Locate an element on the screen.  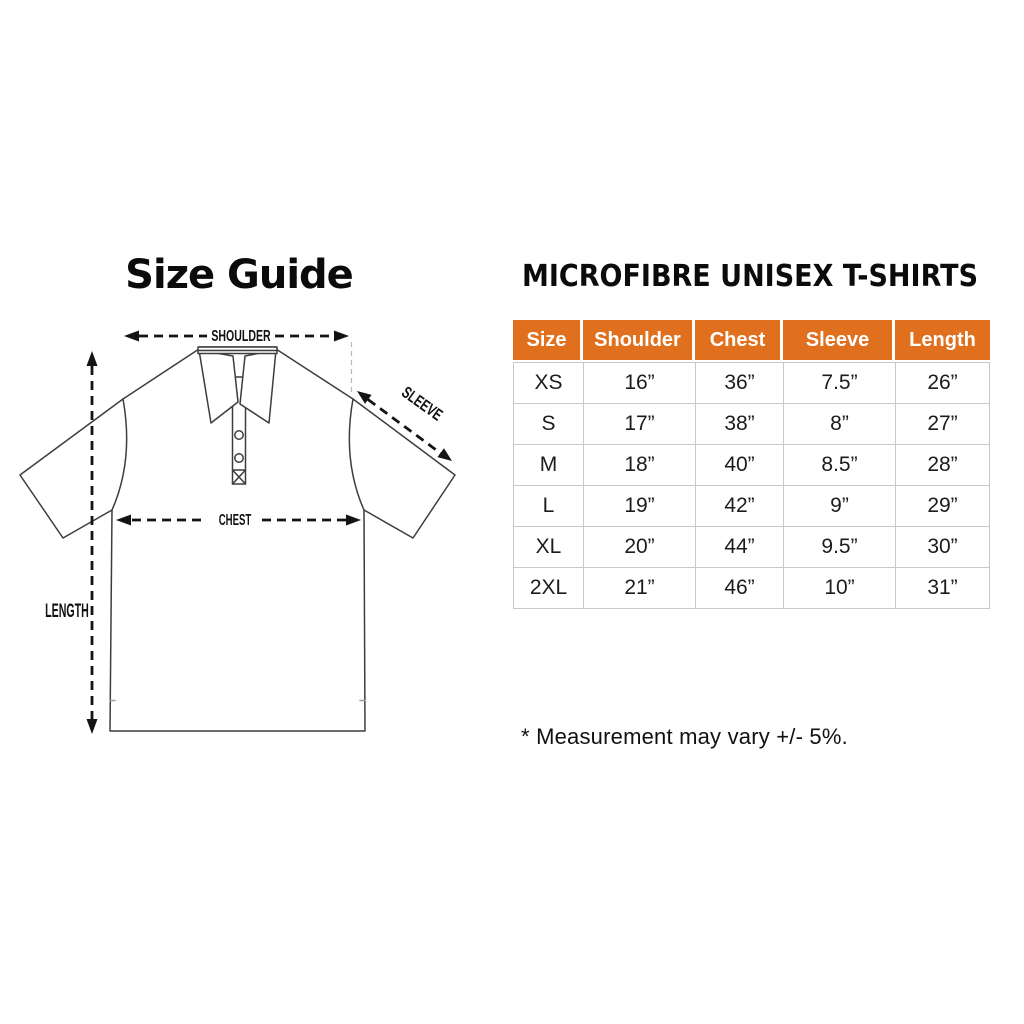
measurement-cell: 27” is located at coordinates (942, 424).